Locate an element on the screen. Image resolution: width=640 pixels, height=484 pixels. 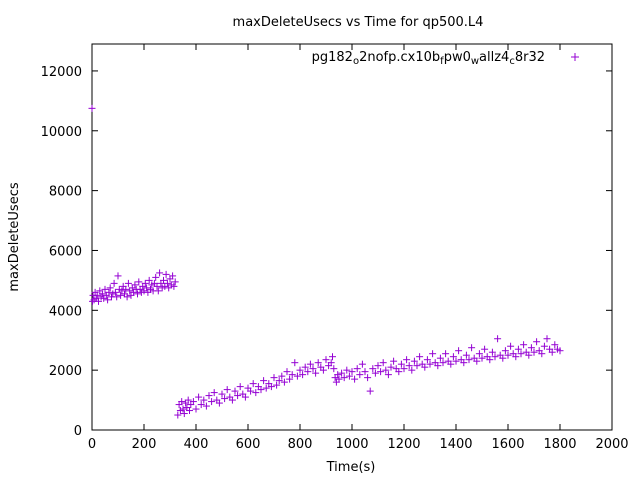
x-tick-label: 400 is located at coordinates (196, 444).